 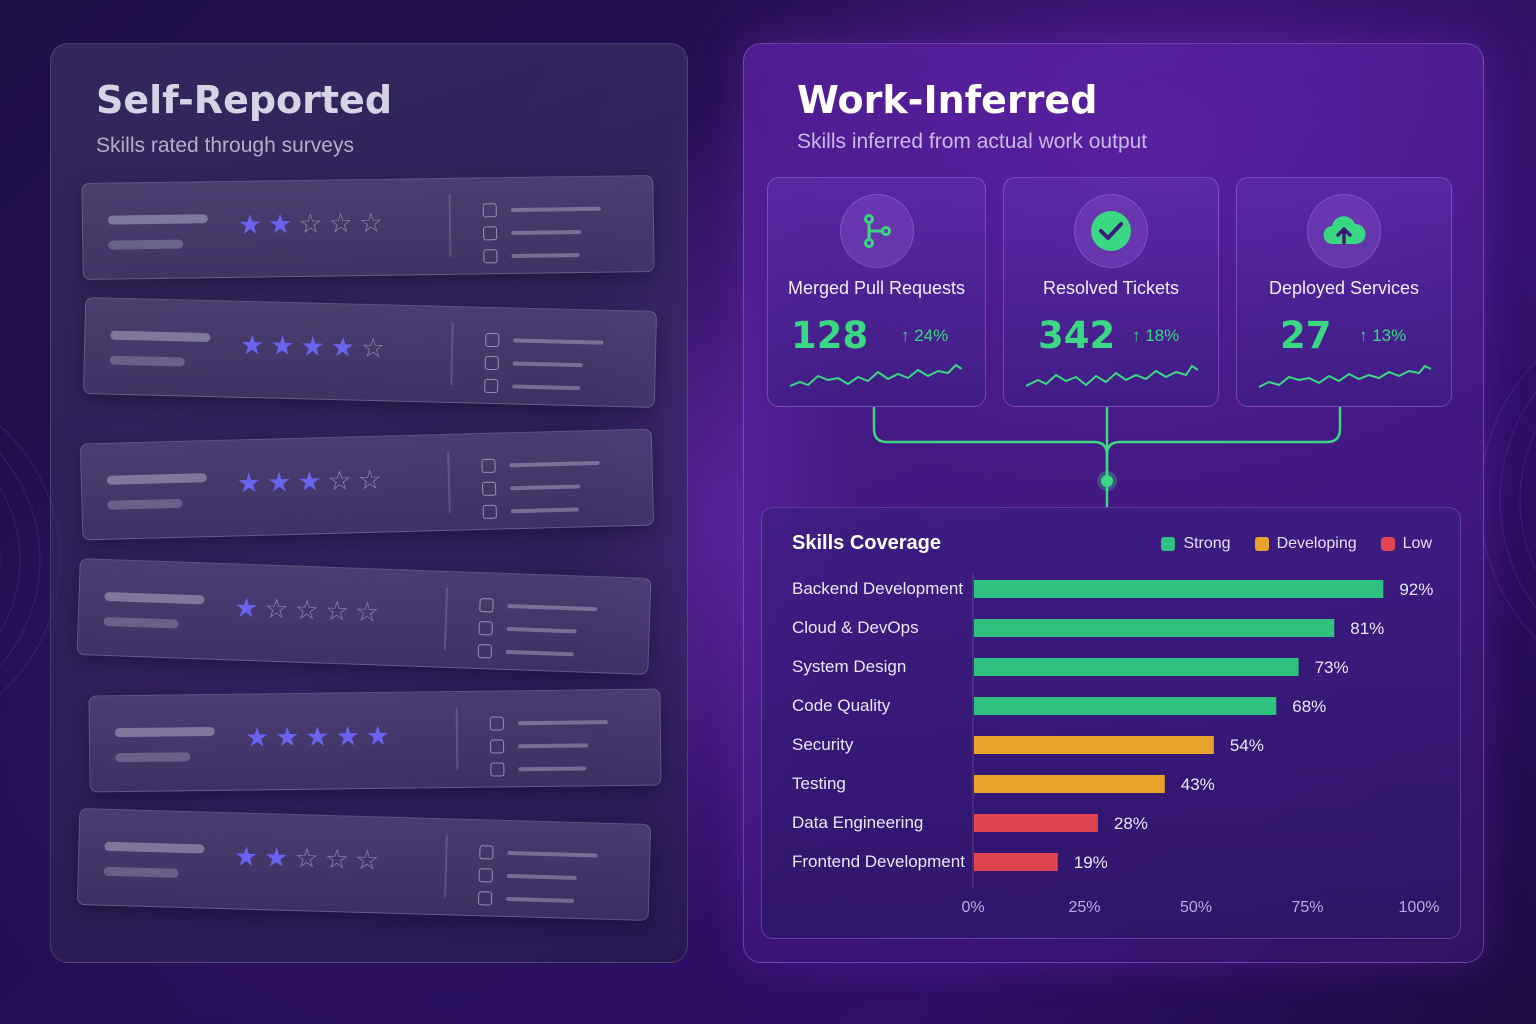 What do you see at coordinates (1136, 667) in the screenshot?
I see `bar-system-design` at bounding box center [1136, 667].